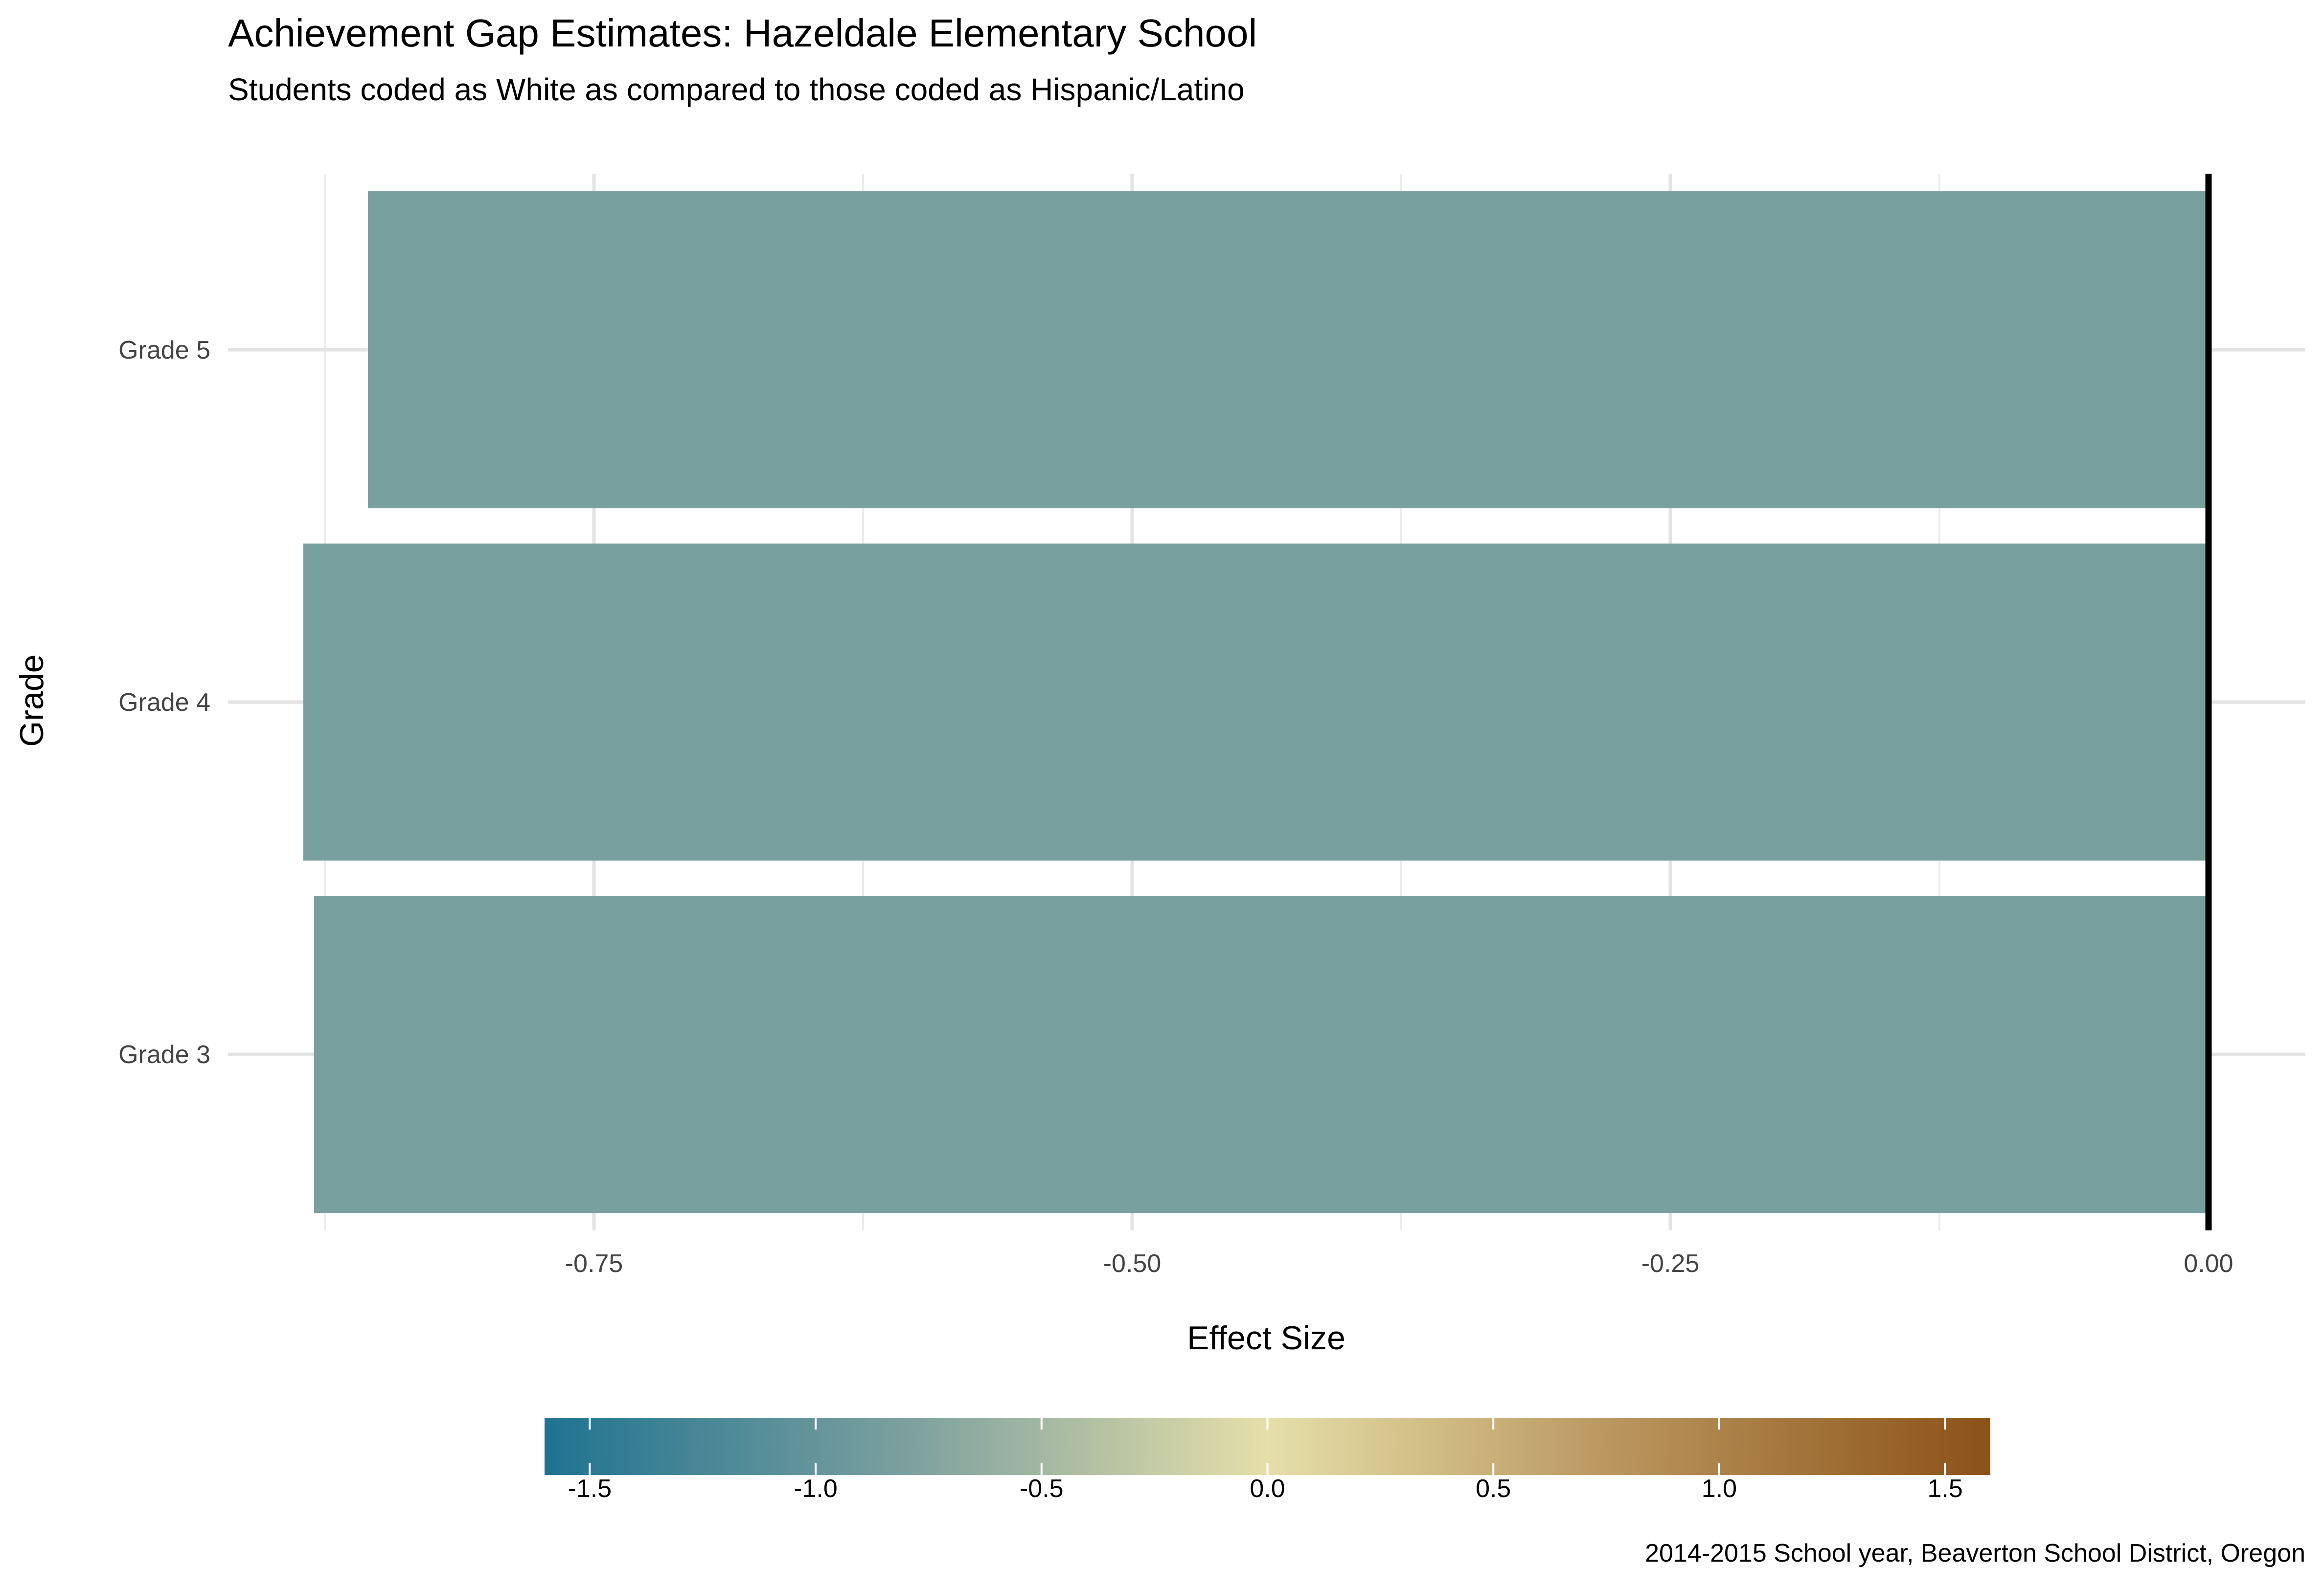 The image size is (2324, 1590). What do you see at coordinates (1720, 1489) in the screenshot?
I see `colorbar-tick-label: 1.0` at bounding box center [1720, 1489].